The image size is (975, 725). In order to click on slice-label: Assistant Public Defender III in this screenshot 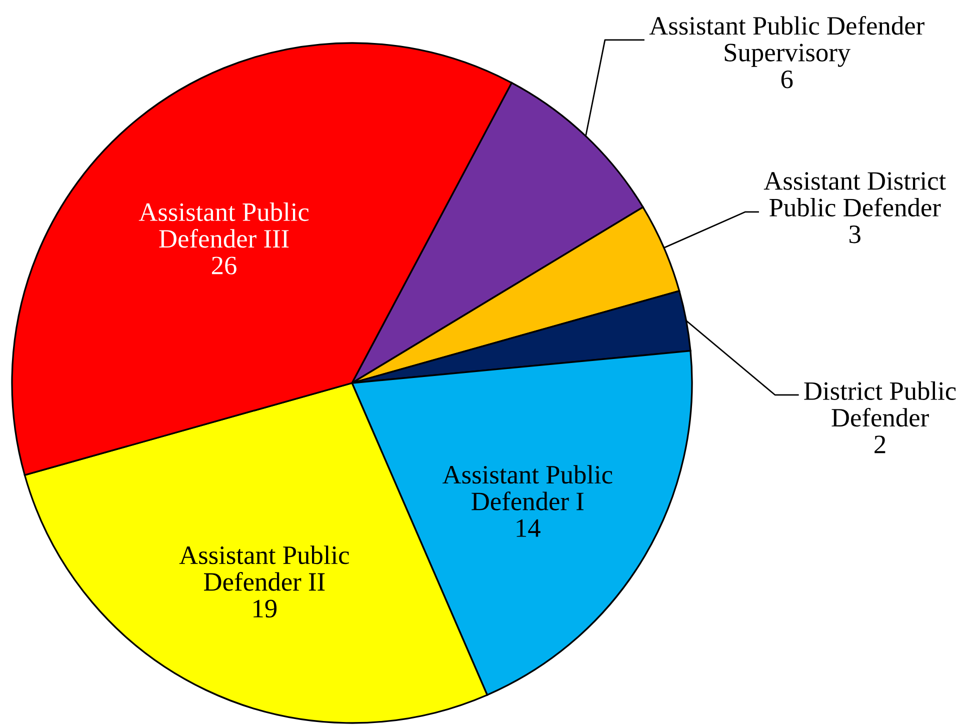, I will do `click(223, 225)`.